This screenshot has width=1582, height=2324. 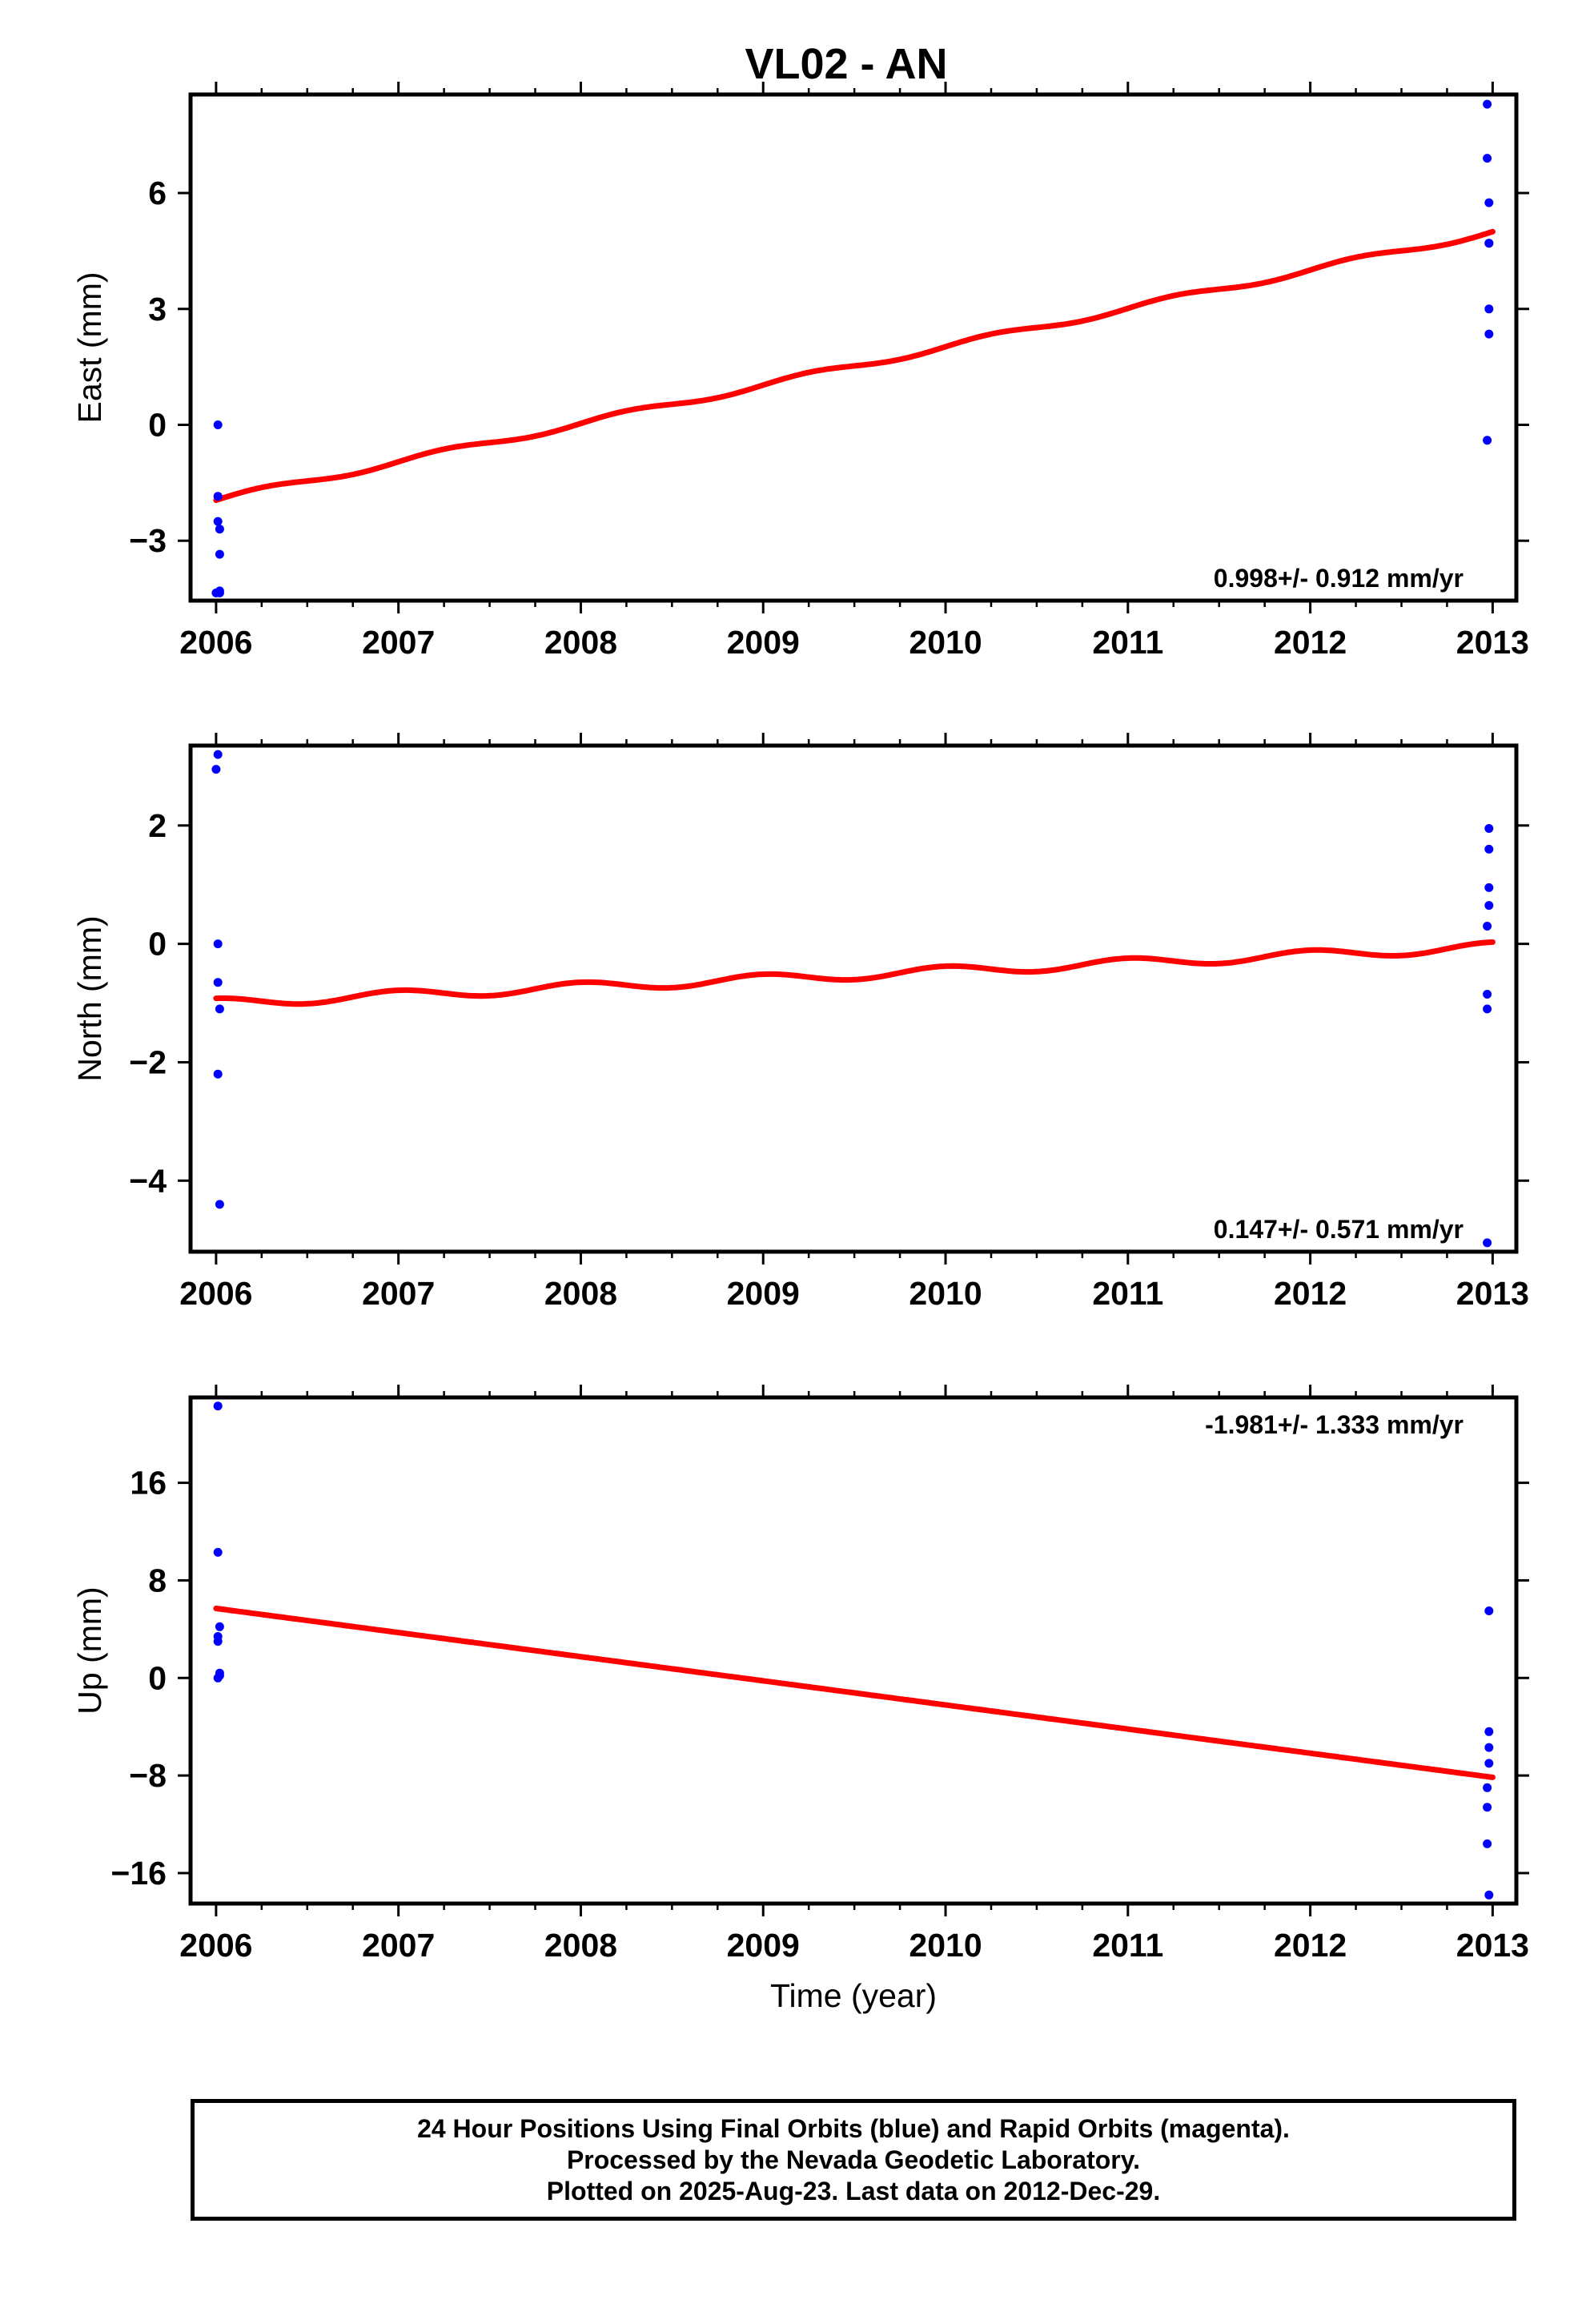 What do you see at coordinates (138, 1873) in the screenshot?
I see `y-tick-label: −16` at bounding box center [138, 1873].